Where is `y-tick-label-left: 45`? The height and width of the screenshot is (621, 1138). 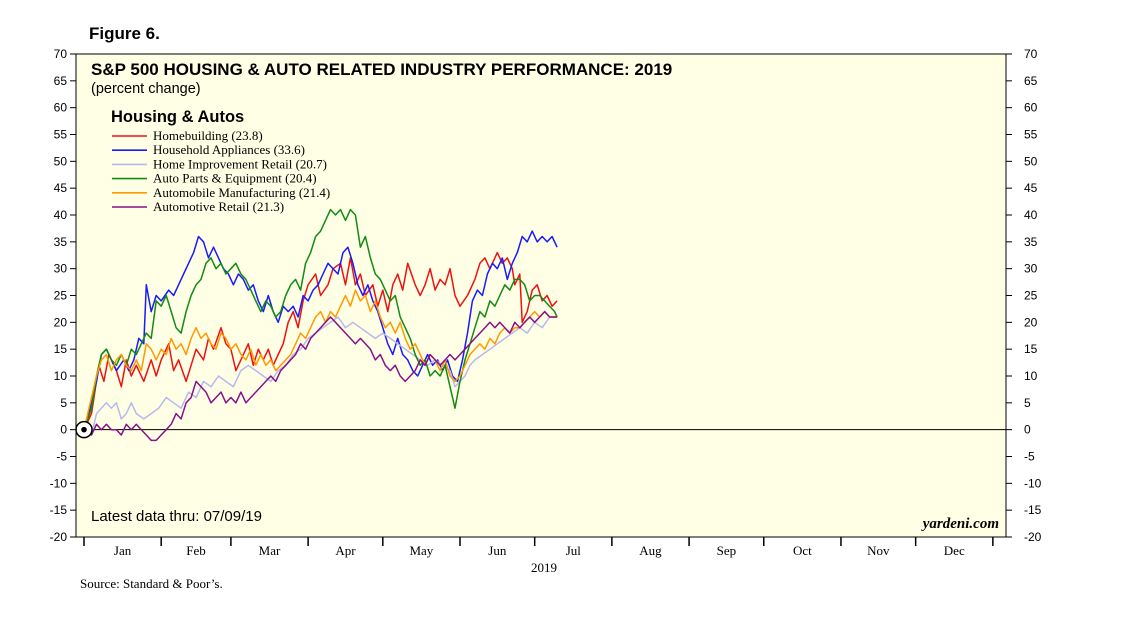
y-tick-label-left: 45 is located at coordinates (61, 188).